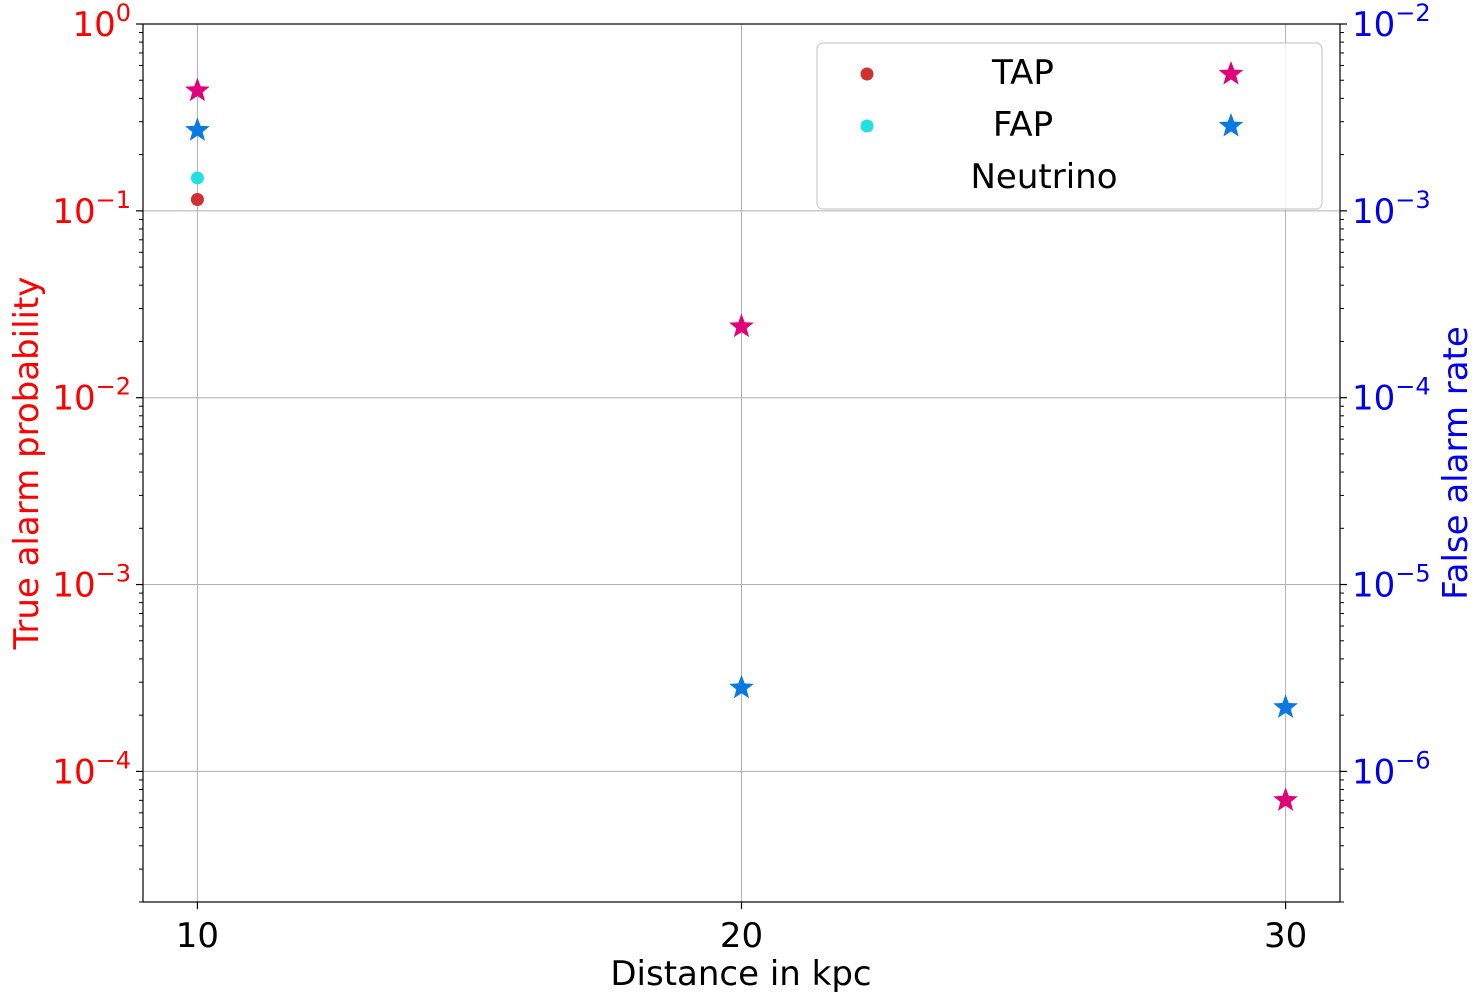 The width and height of the screenshot is (1483, 1002). I want to click on legend-fap-dot, so click(867, 126).